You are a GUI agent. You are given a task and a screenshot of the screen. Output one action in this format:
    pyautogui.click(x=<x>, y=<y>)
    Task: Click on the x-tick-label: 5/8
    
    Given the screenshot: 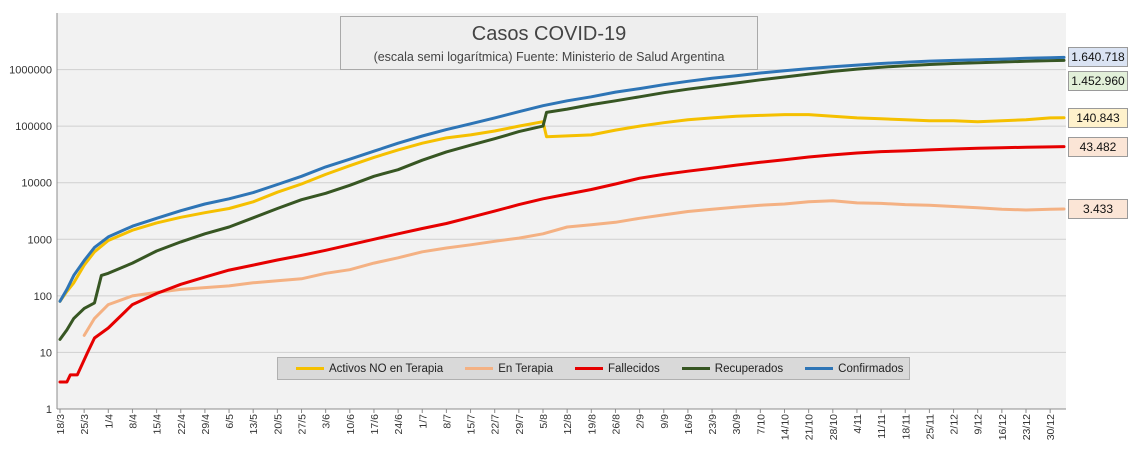 What is the action you would take?
    pyautogui.click(x=544, y=421)
    